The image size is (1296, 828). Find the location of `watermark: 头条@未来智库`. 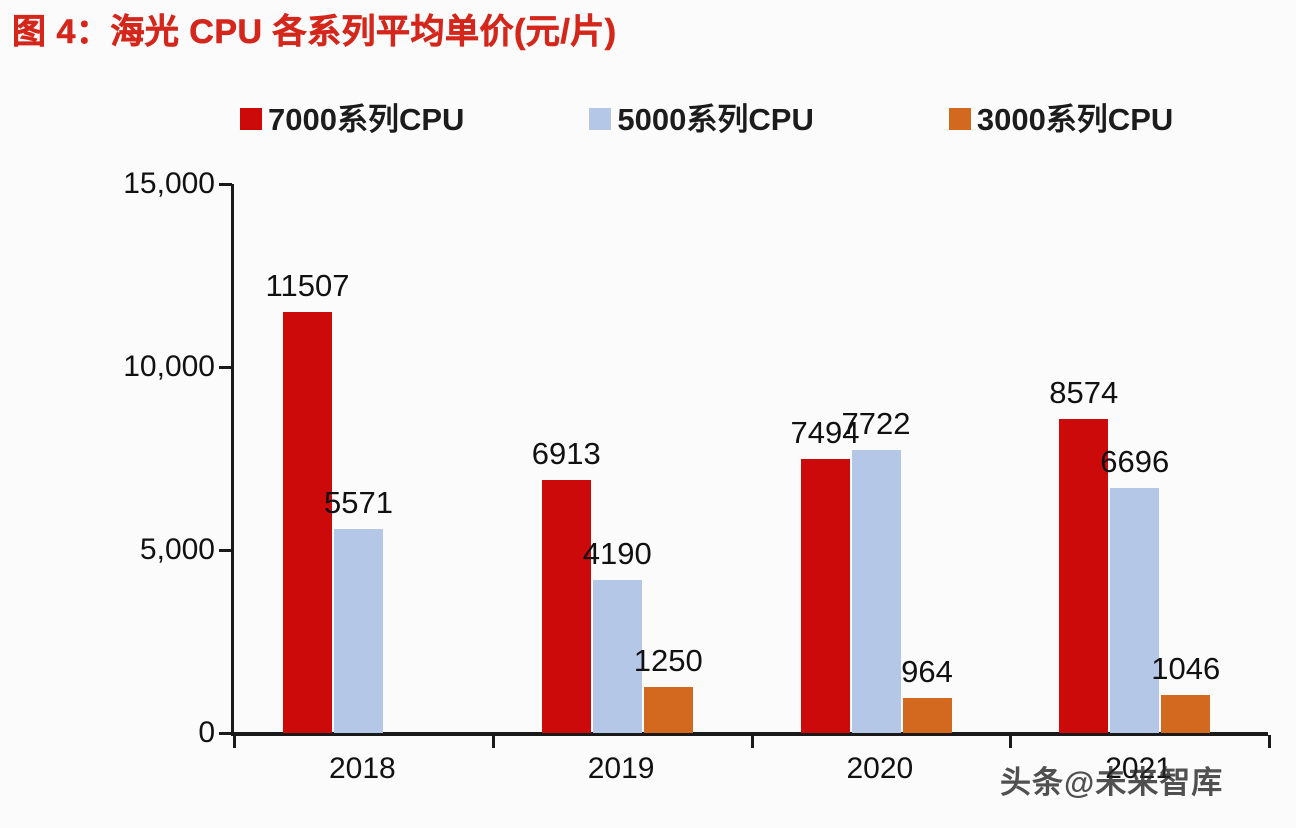

watermark: 头条@未来智库 is located at coordinates (1112, 782).